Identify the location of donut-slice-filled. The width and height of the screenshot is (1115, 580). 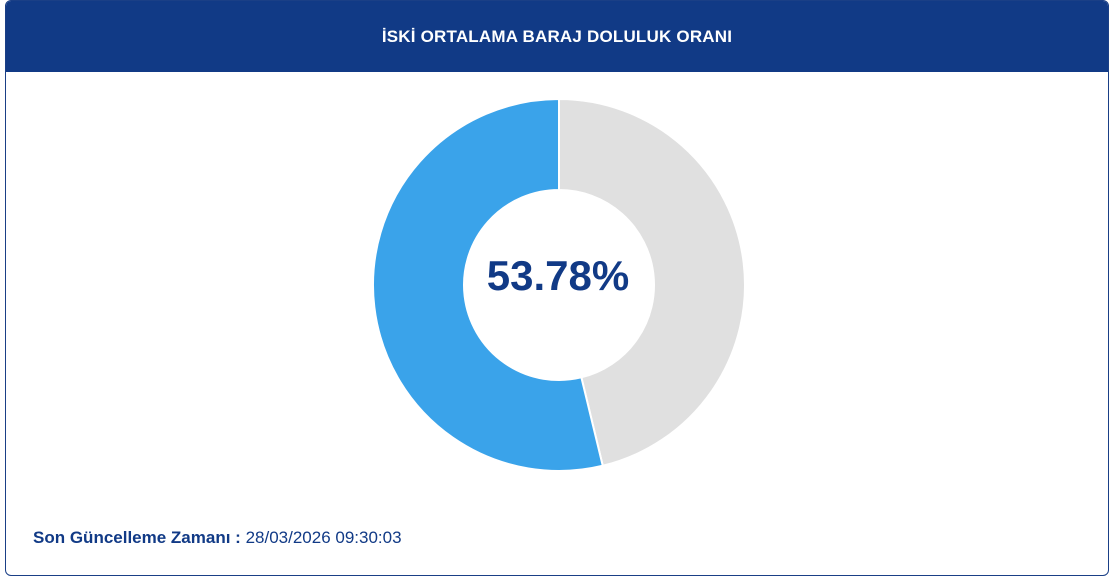
(488, 284).